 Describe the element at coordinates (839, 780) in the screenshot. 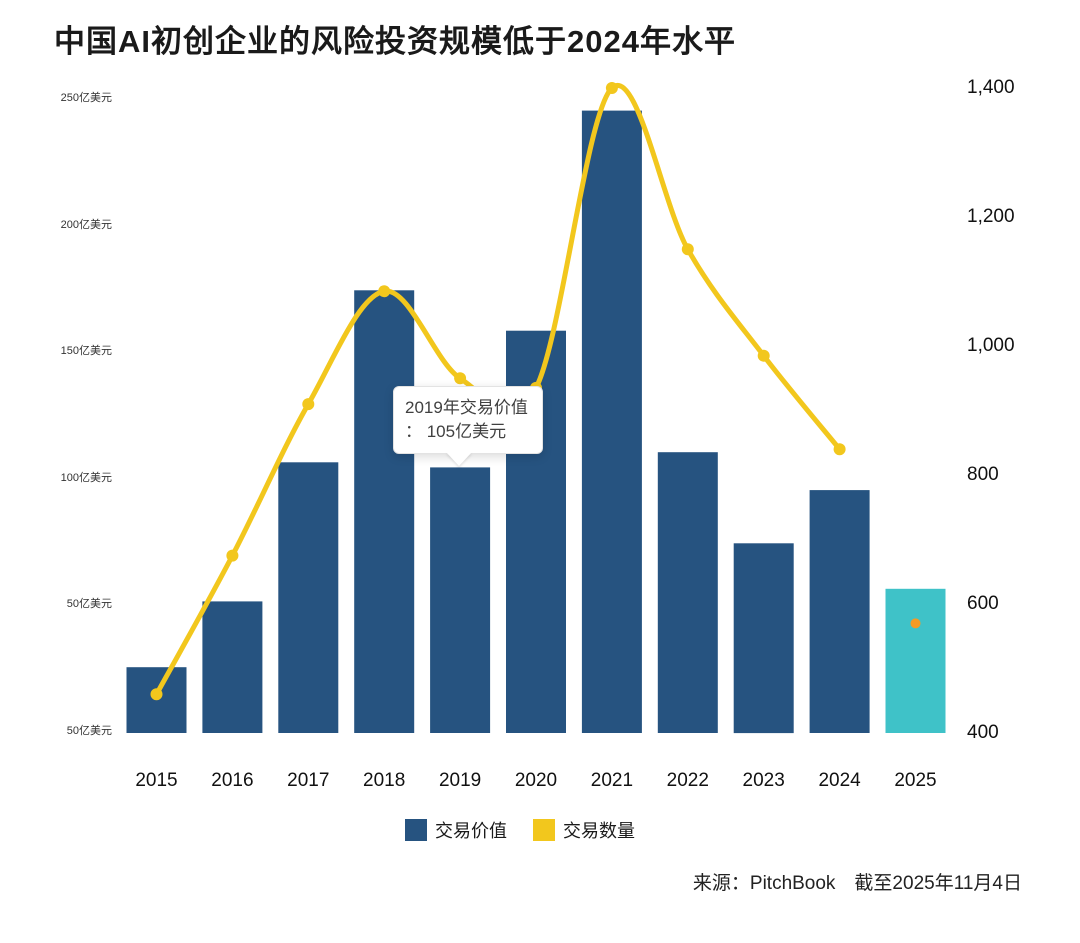

I see `x-axis-label-2024: 2024` at that location.